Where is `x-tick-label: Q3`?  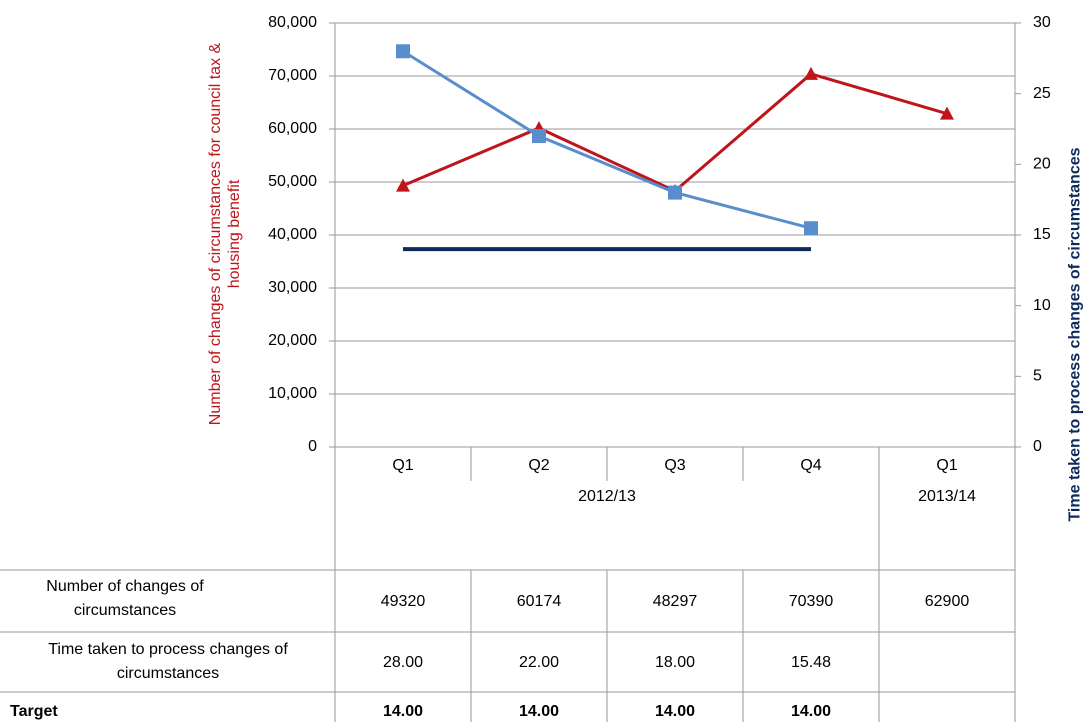 x-tick-label: Q3 is located at coordinates (674, 465).